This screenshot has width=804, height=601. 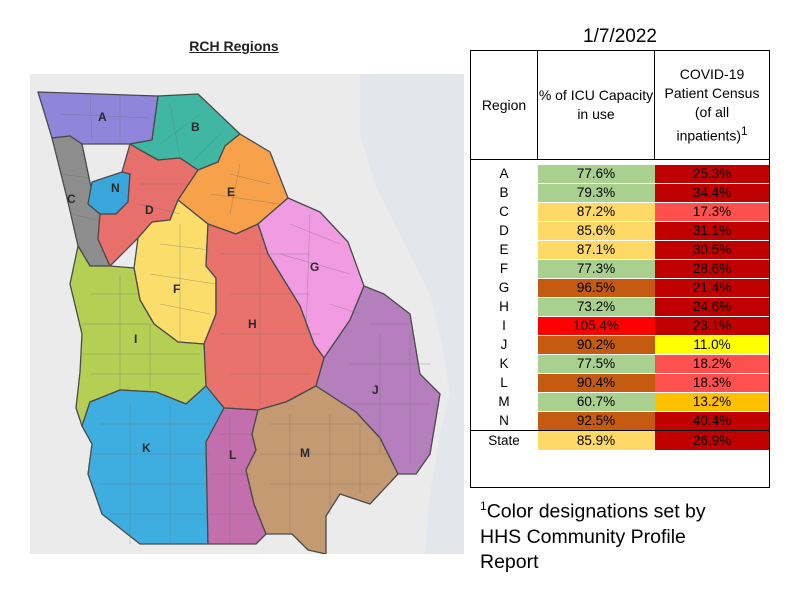 What do you see at coordinates (712, 92) in the screenshot?
I see `header-census-line-2: Patient Census` at bounding box center [712, 92].